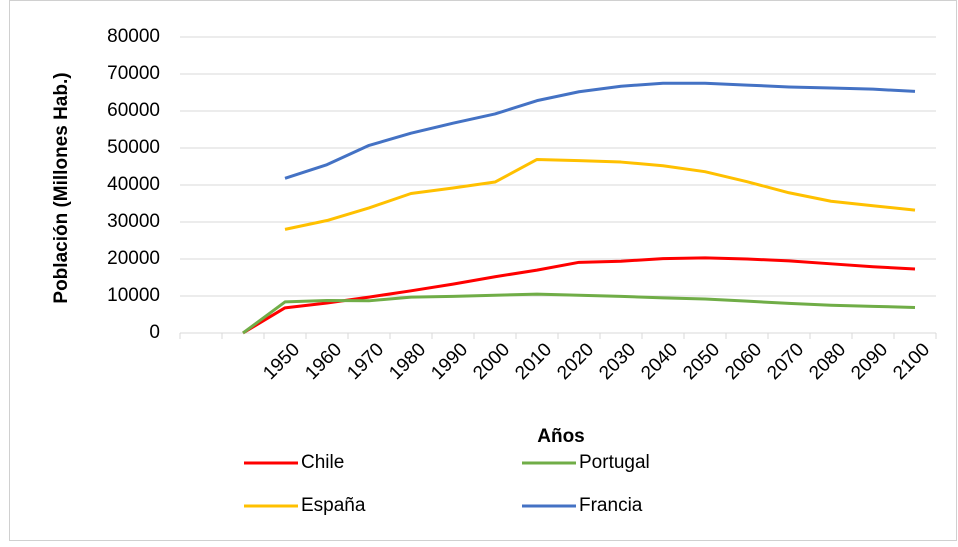 This screenshot has height=547, width=958. I want to click on y-tick-label: 20000, so click(133, 258).